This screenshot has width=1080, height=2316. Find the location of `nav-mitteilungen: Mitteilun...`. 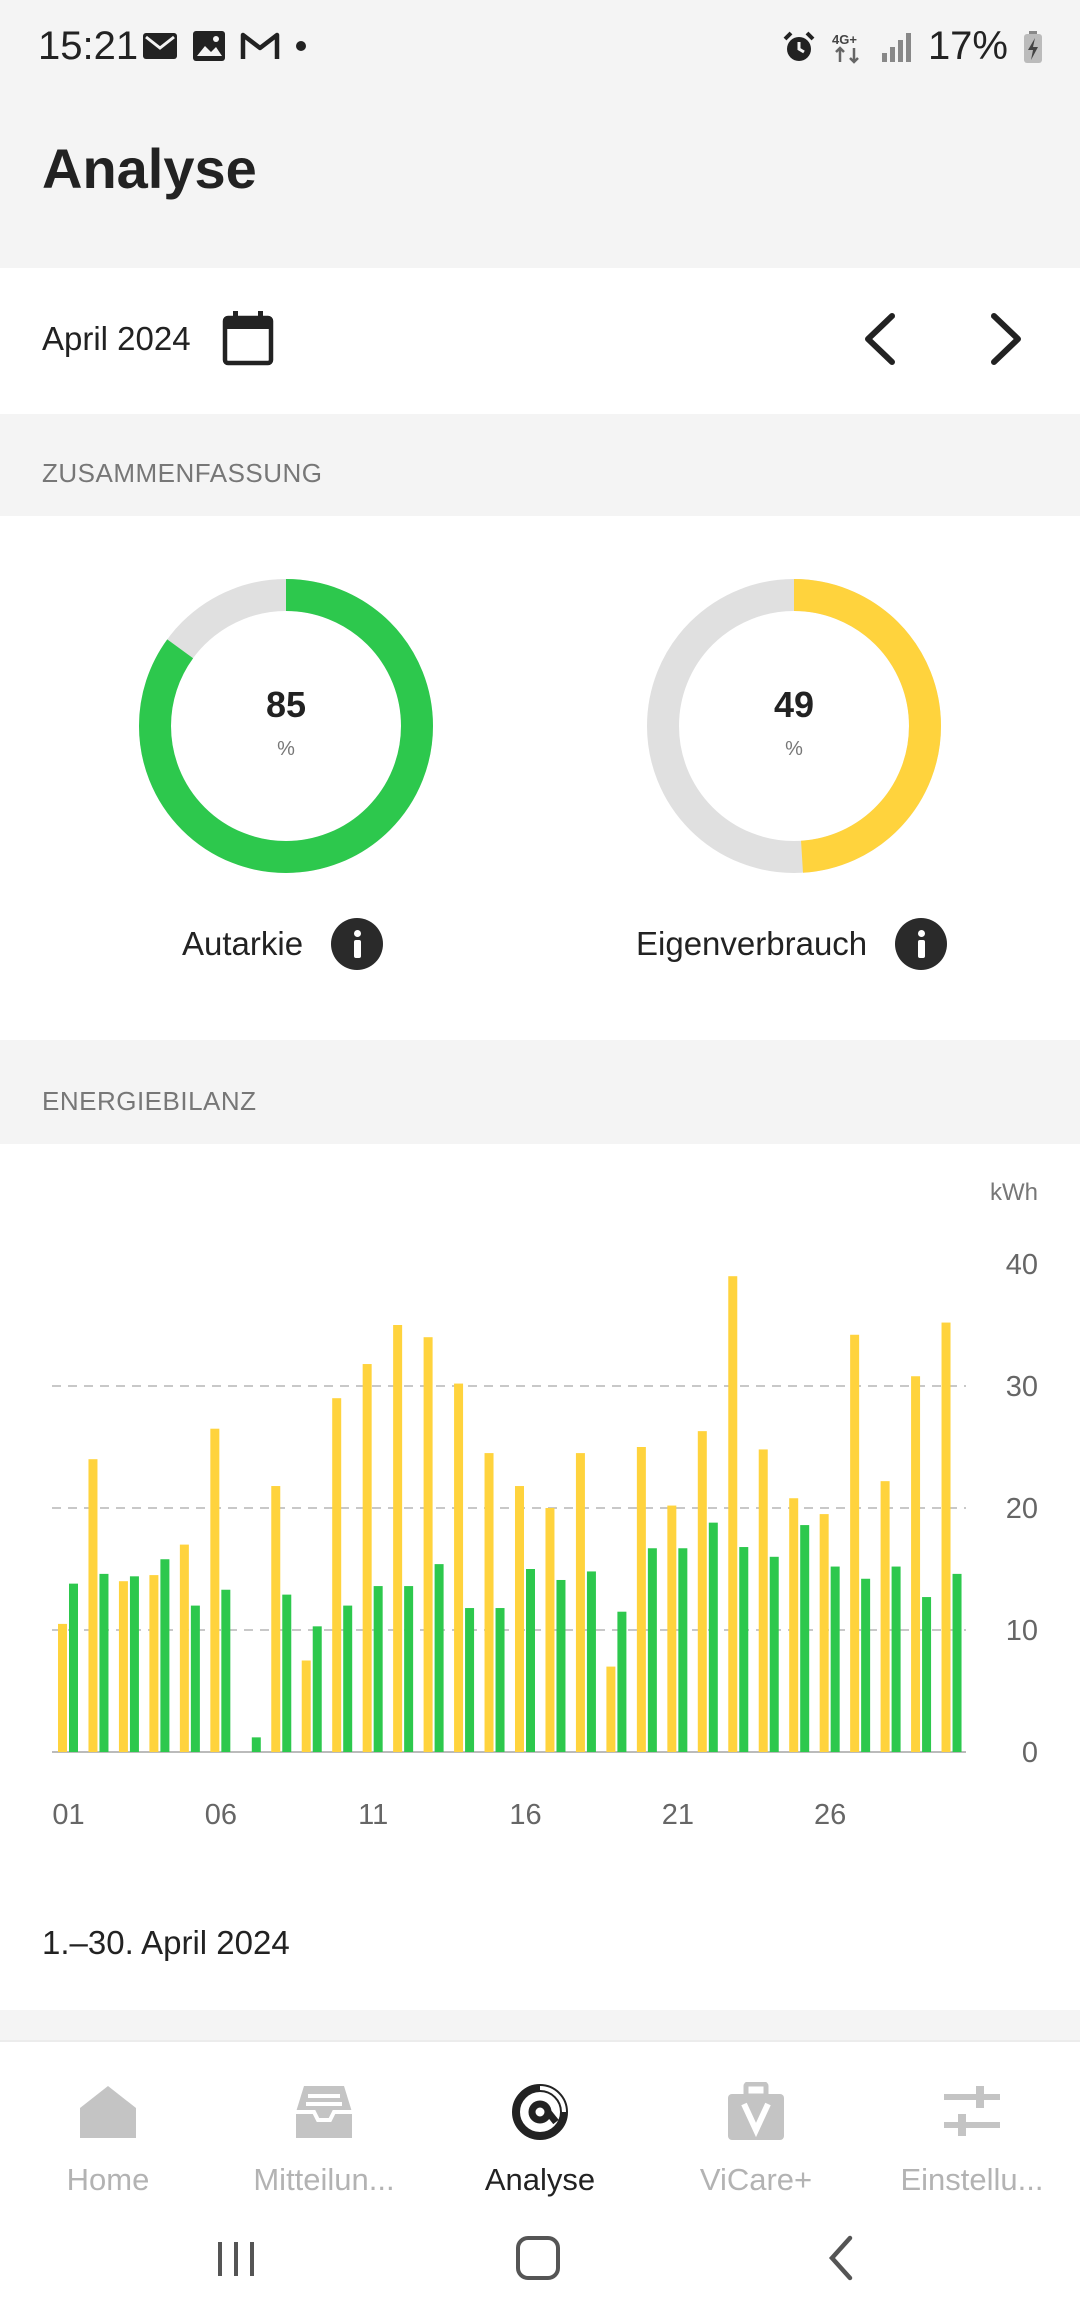

nav-mitteilungen: Mitteilun... is located at coordinates (324, 2140).